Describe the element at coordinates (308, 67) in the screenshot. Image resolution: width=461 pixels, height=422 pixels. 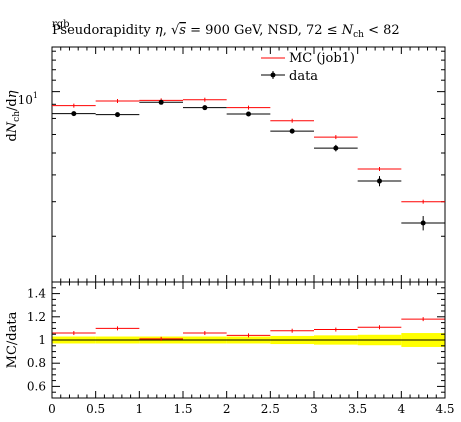
I see `legend: MC (job1) data` at that location.